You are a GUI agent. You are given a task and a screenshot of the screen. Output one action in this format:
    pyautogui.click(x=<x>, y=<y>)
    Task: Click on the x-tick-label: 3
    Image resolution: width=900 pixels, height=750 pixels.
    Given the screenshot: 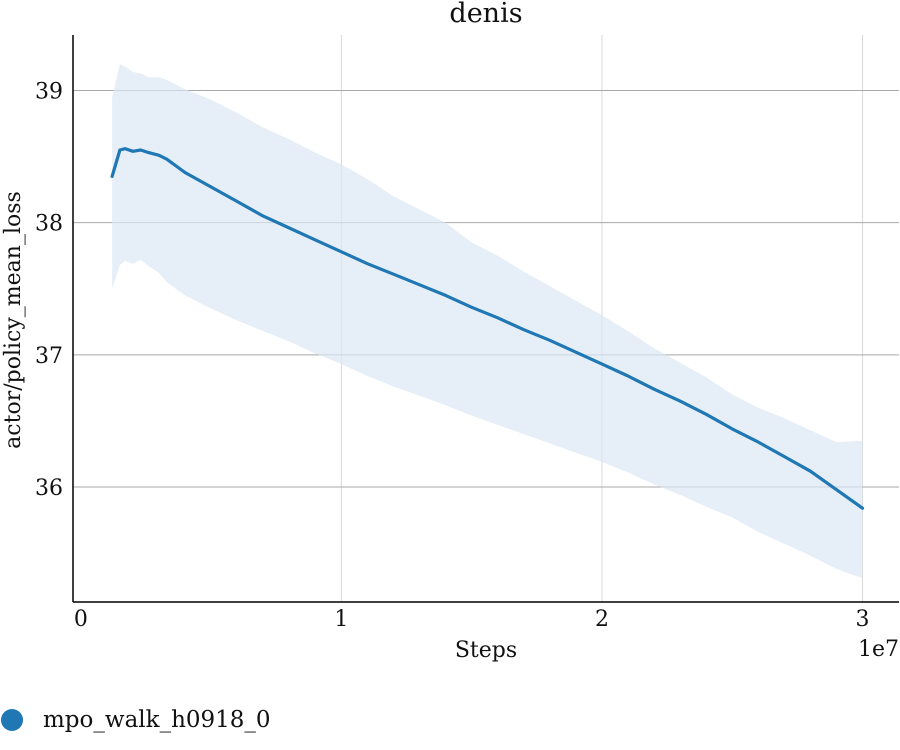 What is the action you would take?
    pyautogui.click(x=863, y=619)
    